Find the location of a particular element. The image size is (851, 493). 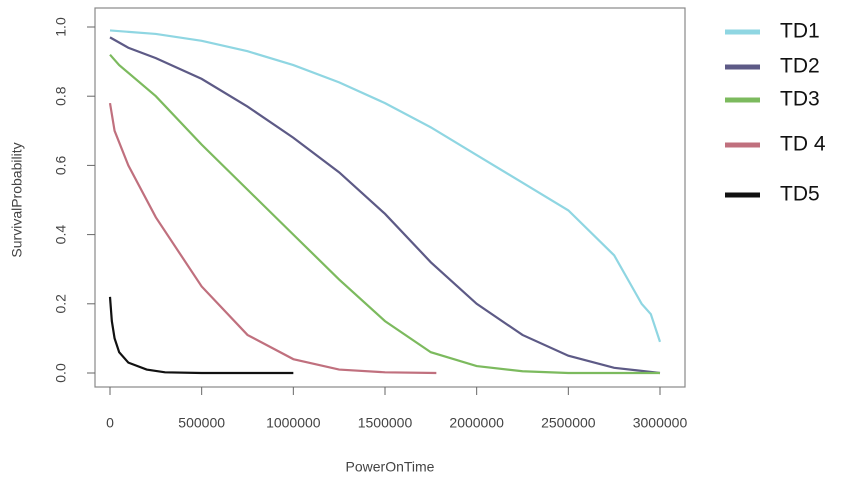

y-tick-label: 0.0 is located at coordinates (61, 373).